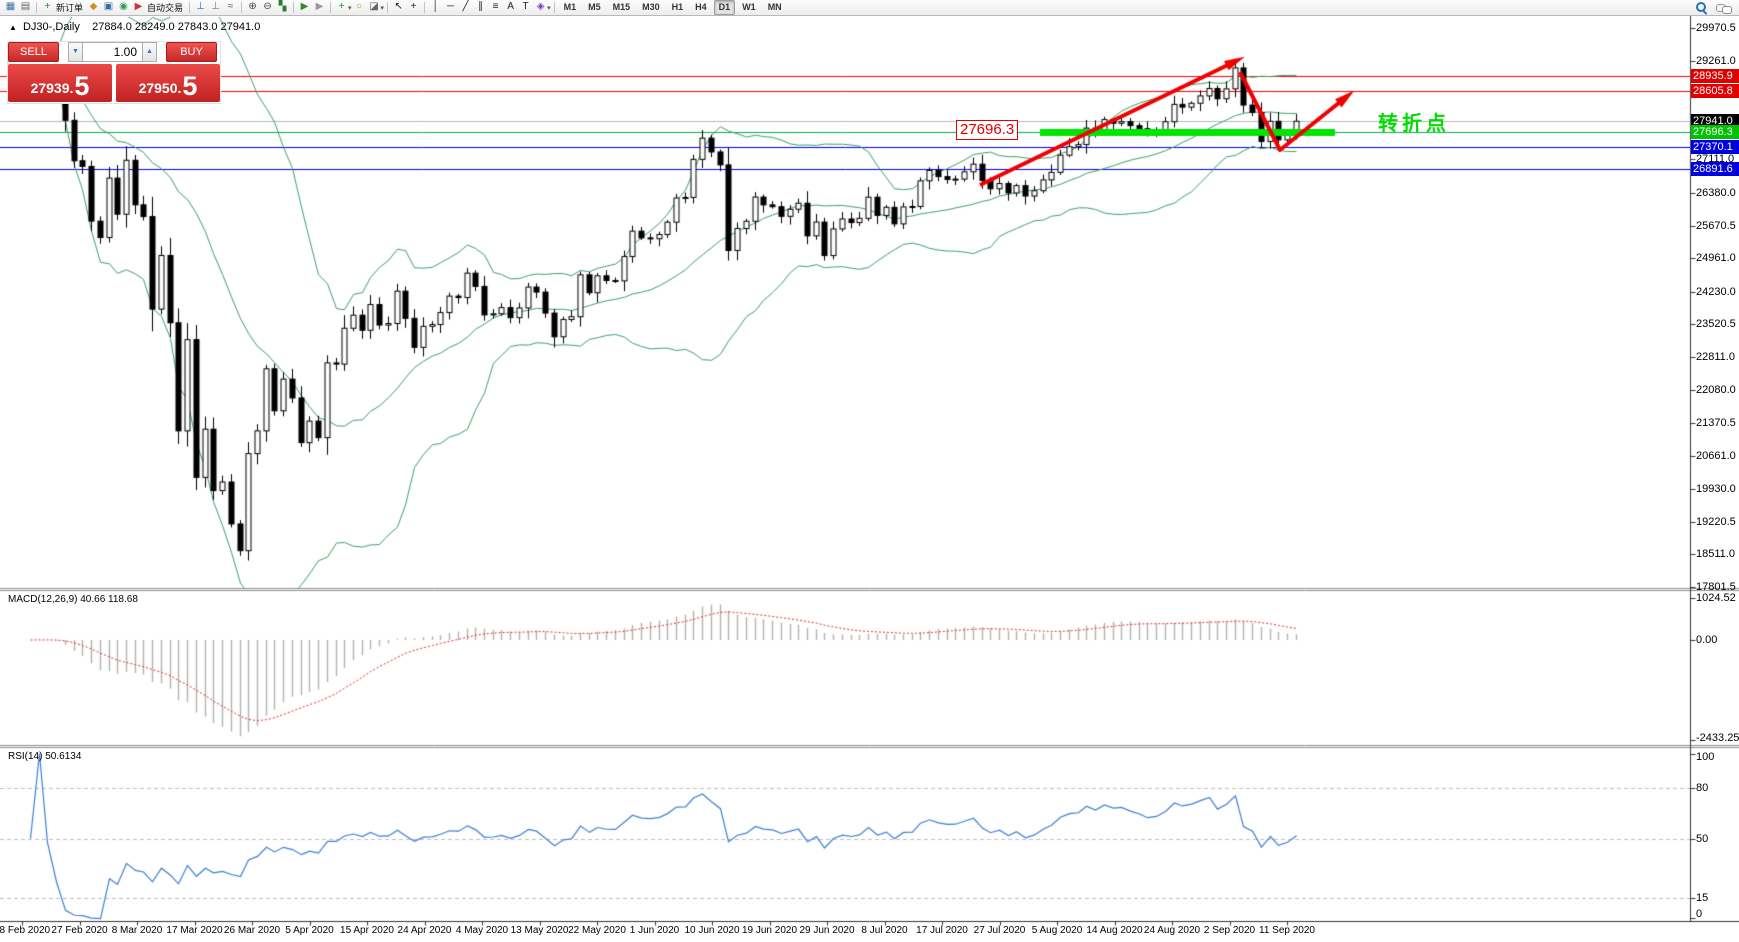 The width and height of the screenshot is (1739, 942). Describe the element at coordinates (774, 7) in the screenshot. I see `timeframe-mn: MN` at that location.